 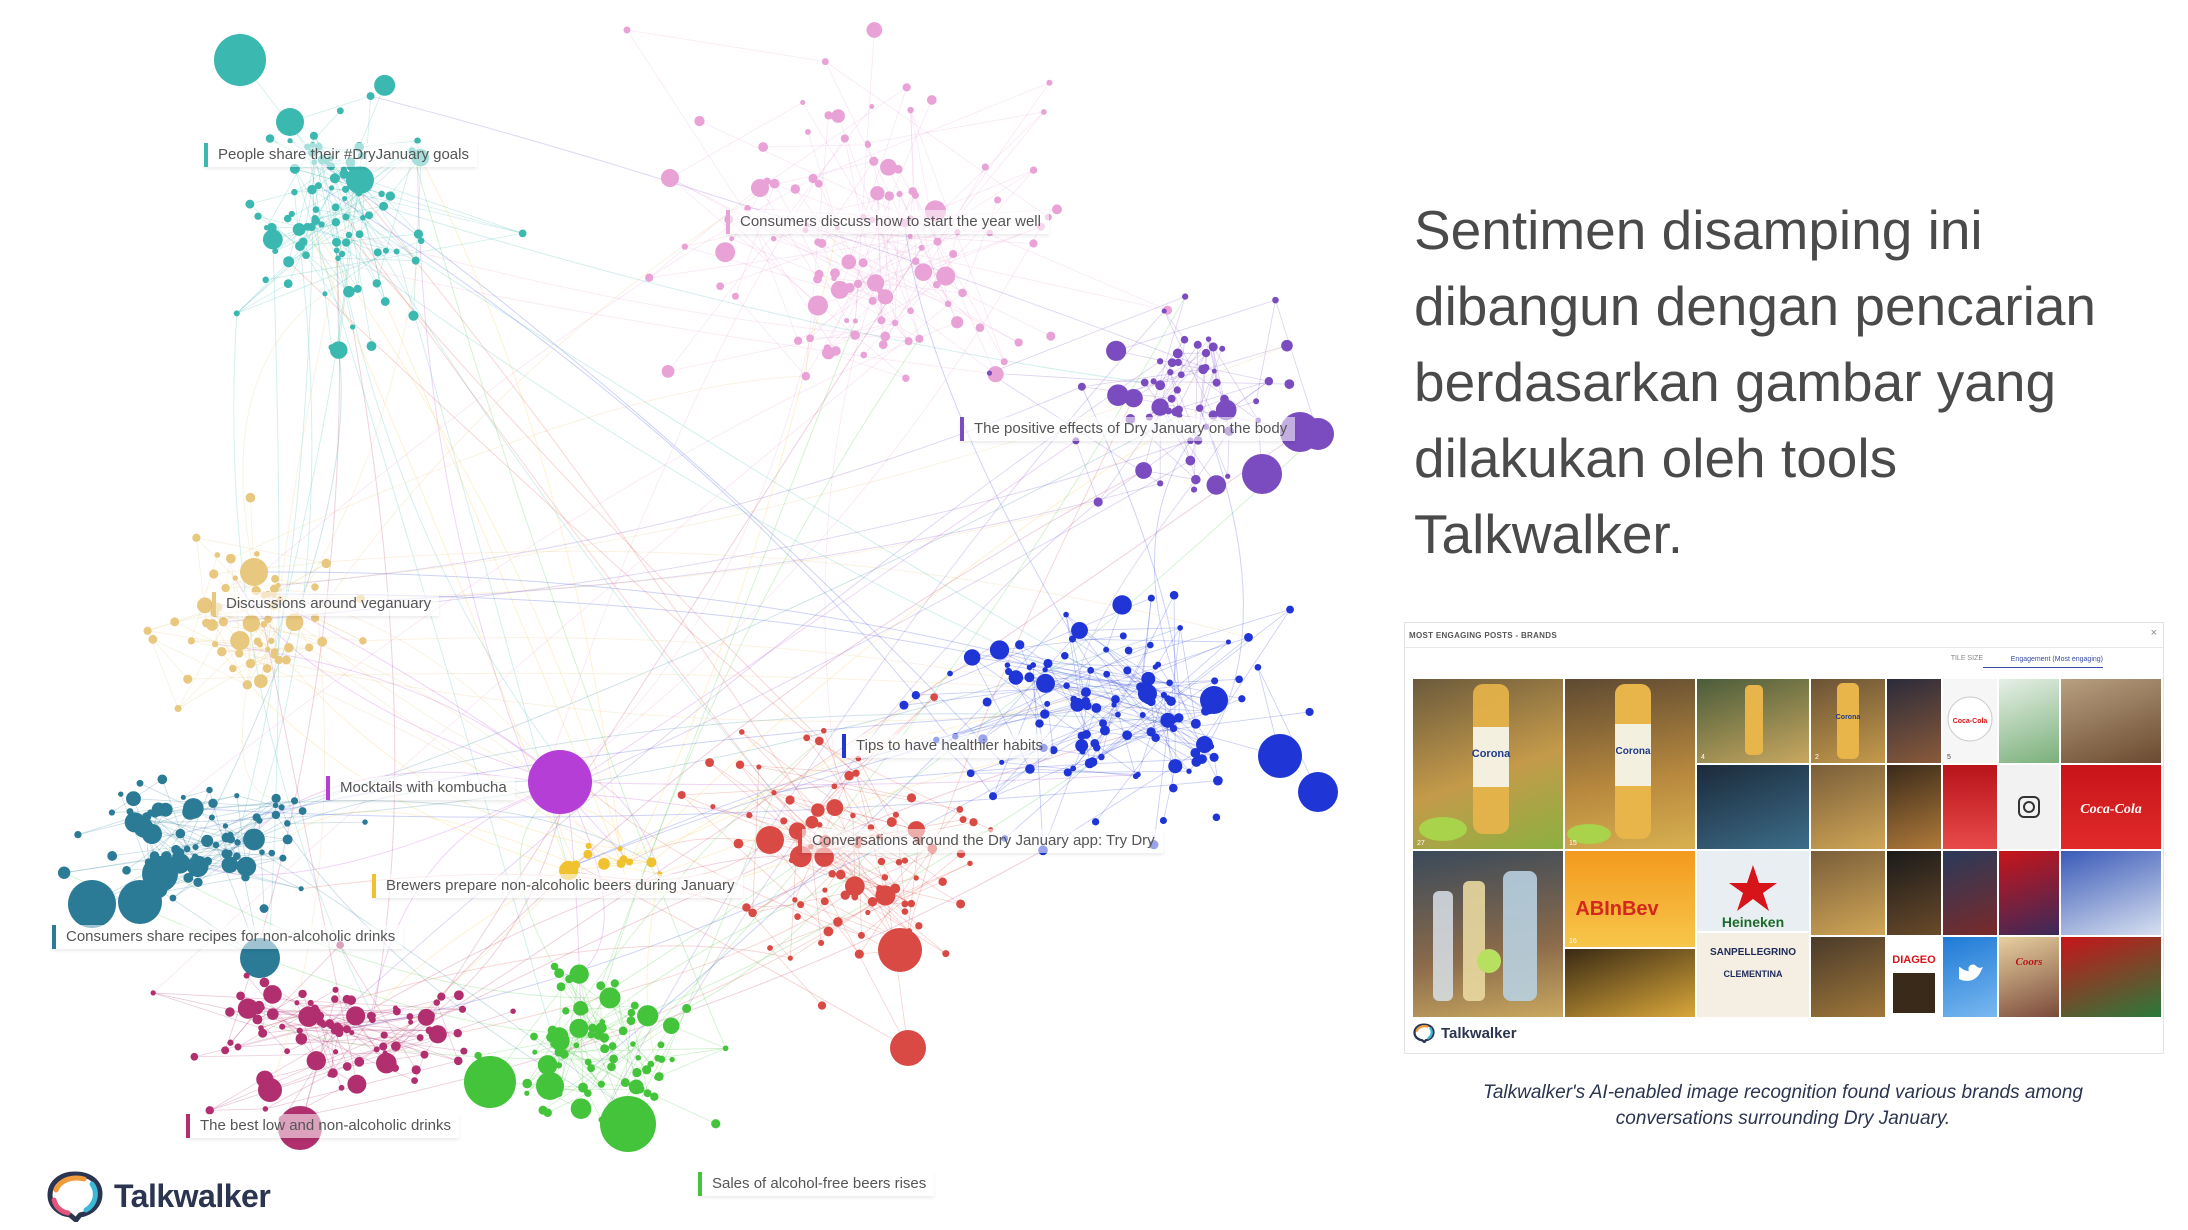 I want to click on brand-label: CLEMENTINA, so click(x=1753, y=974).